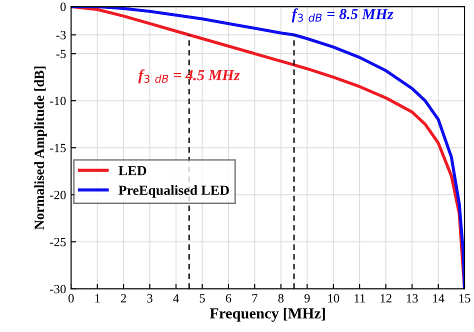  What do you see at coordinates (334, 298) in the screenshot?
I see `x-tick-label: 10` at bounding box center [334, 298].